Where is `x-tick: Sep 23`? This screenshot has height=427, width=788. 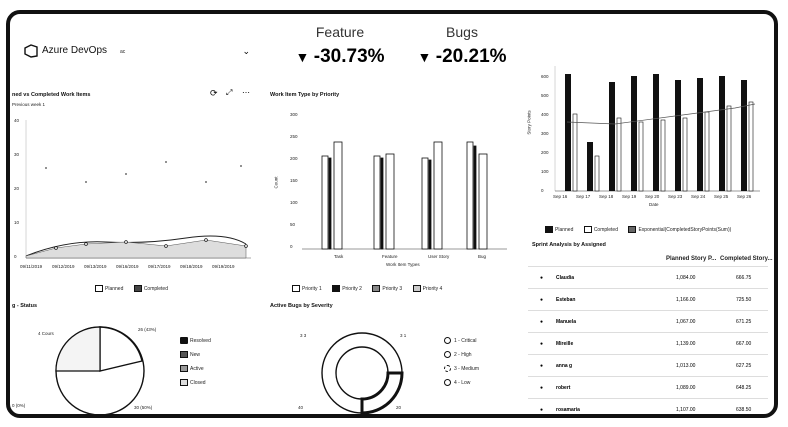
x-tick: Sep 23 is located at coordinates (675, 196).